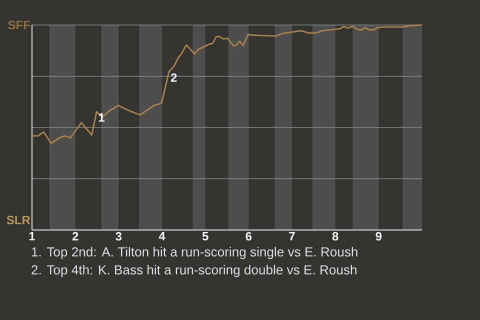  I want to click on x-tick-label: 5, so click(205, 236).